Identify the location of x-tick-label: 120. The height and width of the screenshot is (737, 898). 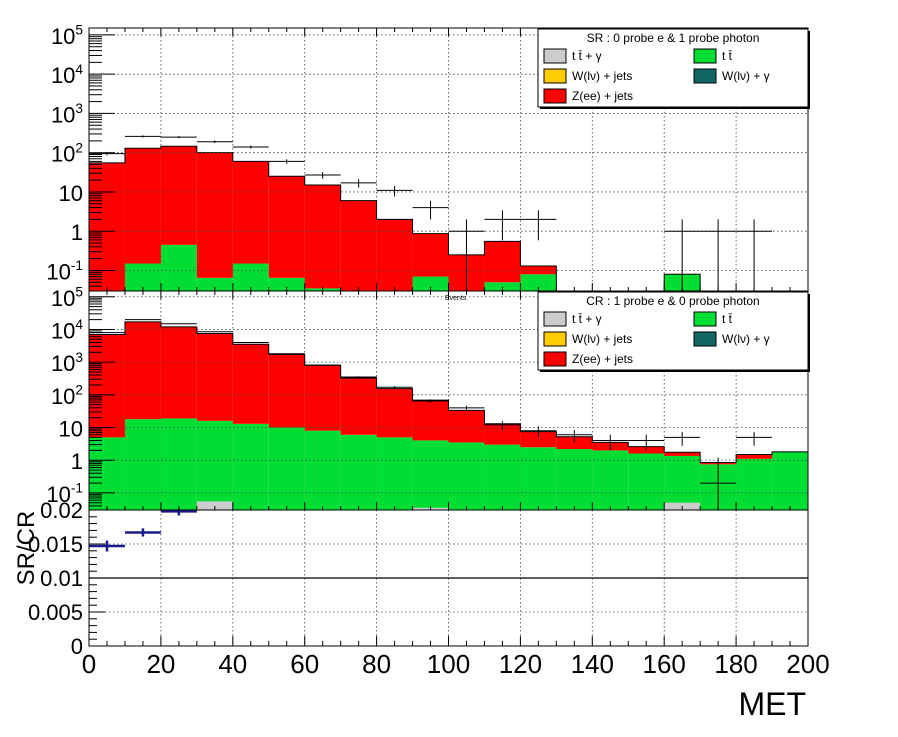
(520, 664).